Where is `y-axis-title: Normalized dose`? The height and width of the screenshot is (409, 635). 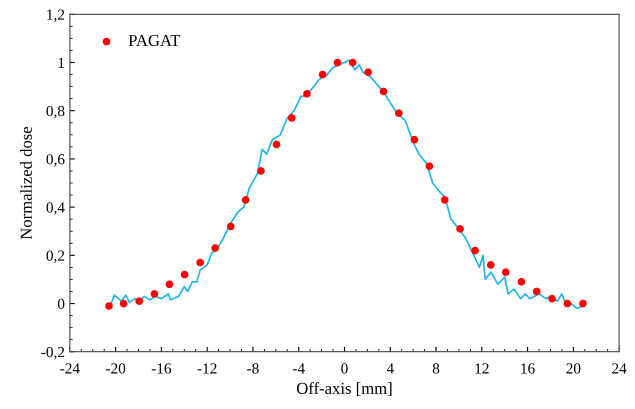 y-axis-title: Normalized dose is located at coordinates (26, 183).